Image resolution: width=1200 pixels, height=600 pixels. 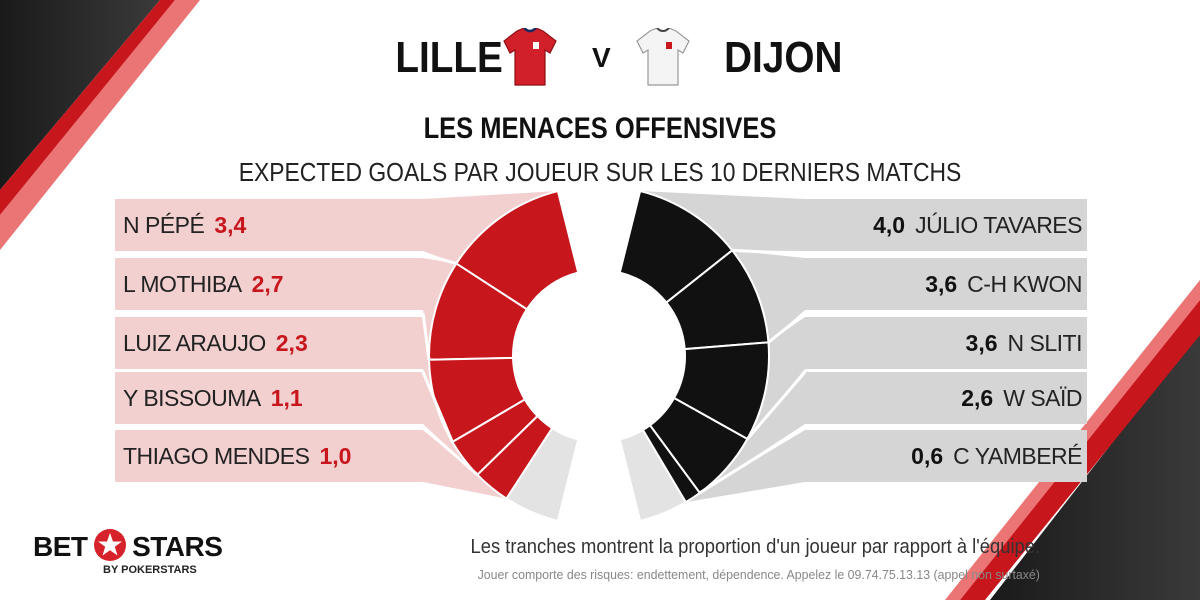 What do you see at coordinates (1017, 456) in the screenshot?
I see `player-name: C YAMBERÉ` at bounding box center [1017, 456].